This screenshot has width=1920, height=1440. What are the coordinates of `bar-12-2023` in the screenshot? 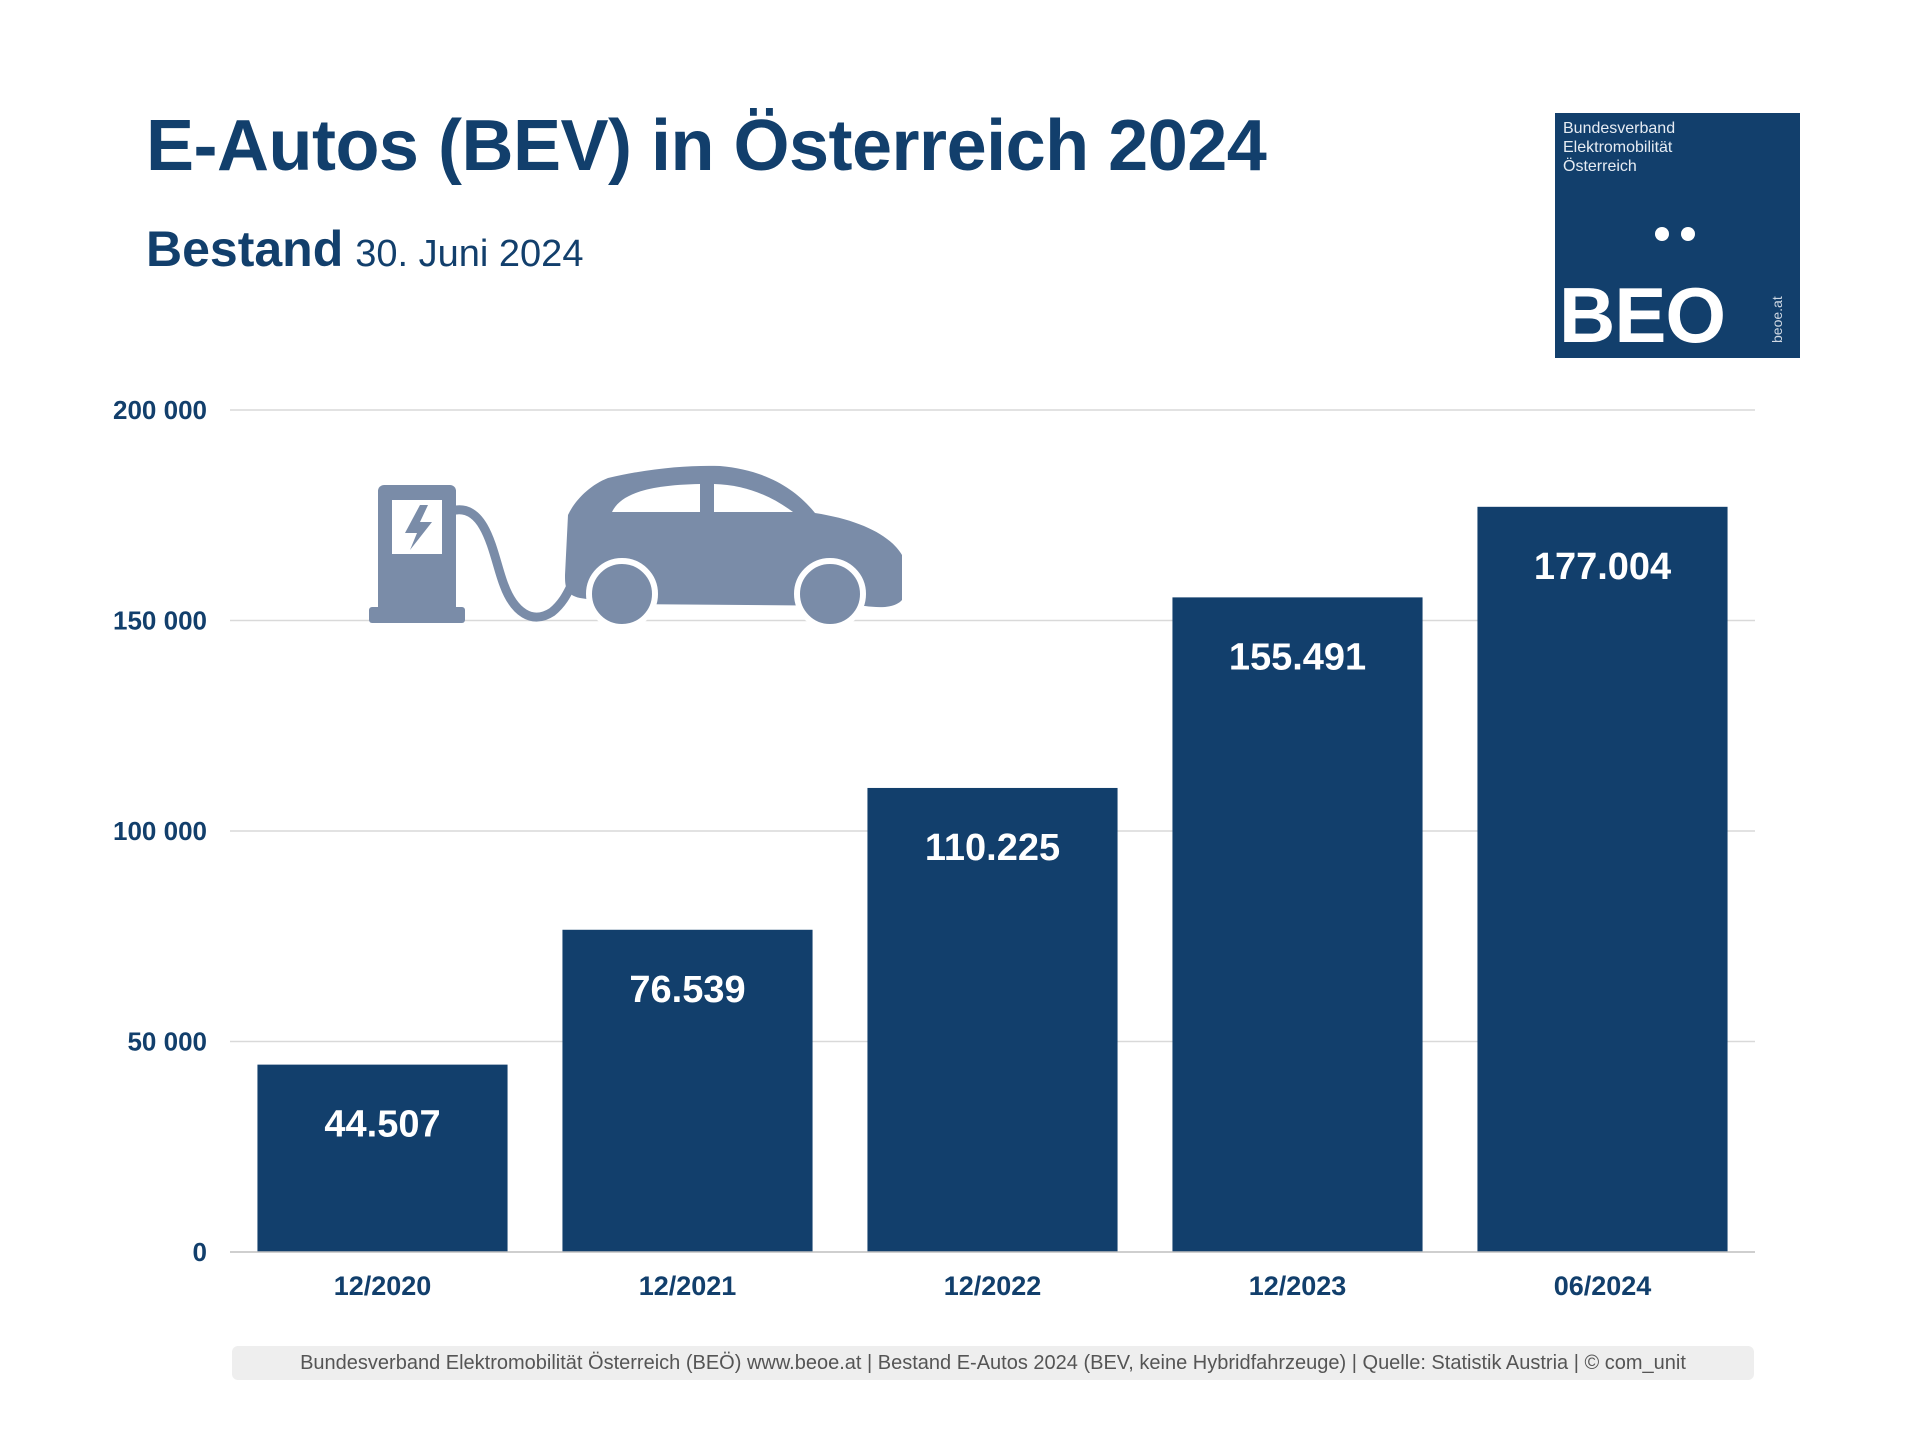 It's located at (1297, 924).